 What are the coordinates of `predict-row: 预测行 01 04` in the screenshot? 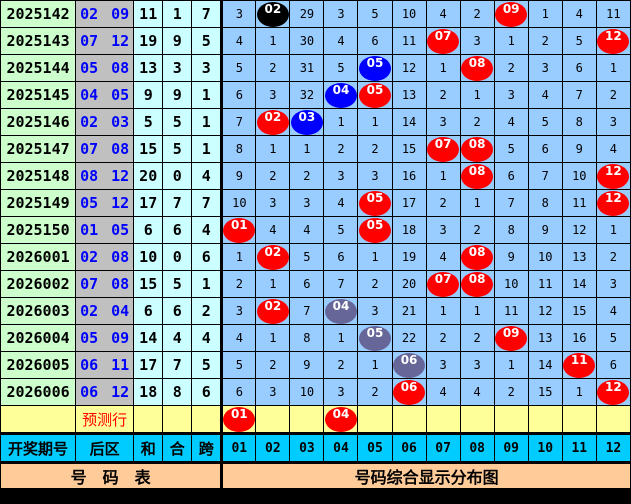 It's located at (315, 419).